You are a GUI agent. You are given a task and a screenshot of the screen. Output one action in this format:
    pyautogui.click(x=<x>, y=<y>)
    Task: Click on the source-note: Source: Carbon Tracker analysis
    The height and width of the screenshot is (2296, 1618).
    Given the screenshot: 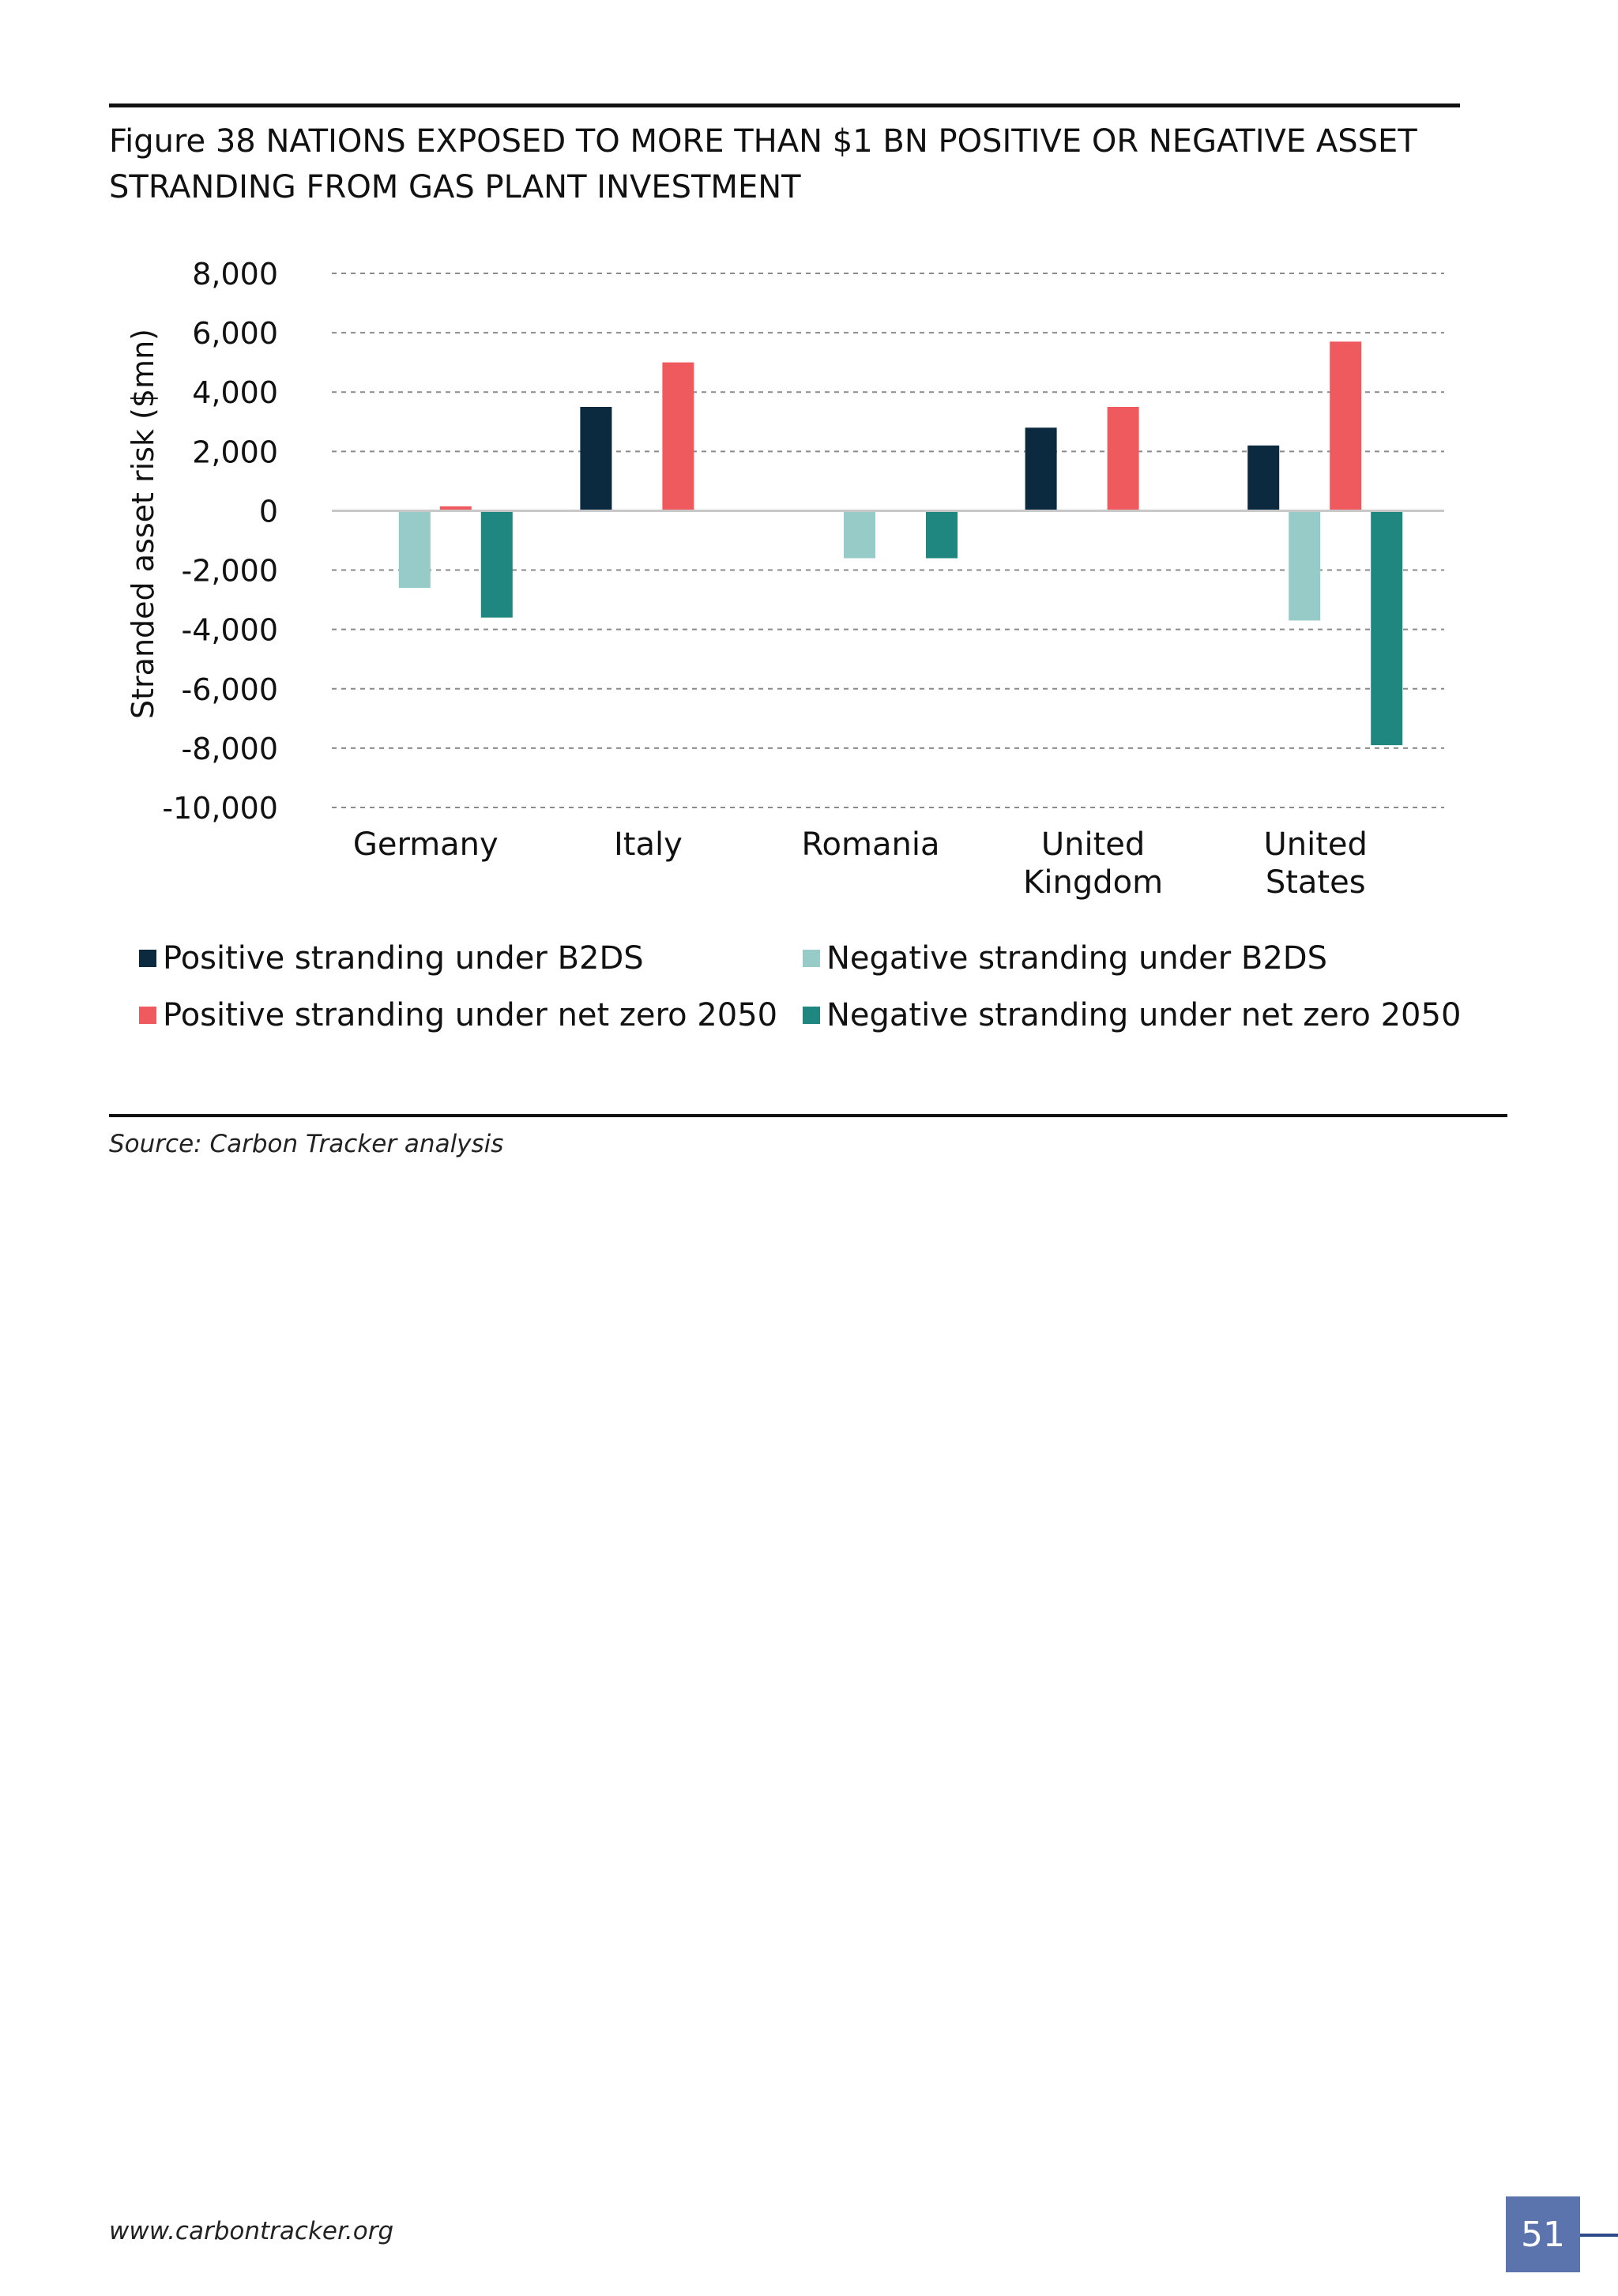 What is the action you would take?
    pyautogui.click(x=306, y=1144)
    